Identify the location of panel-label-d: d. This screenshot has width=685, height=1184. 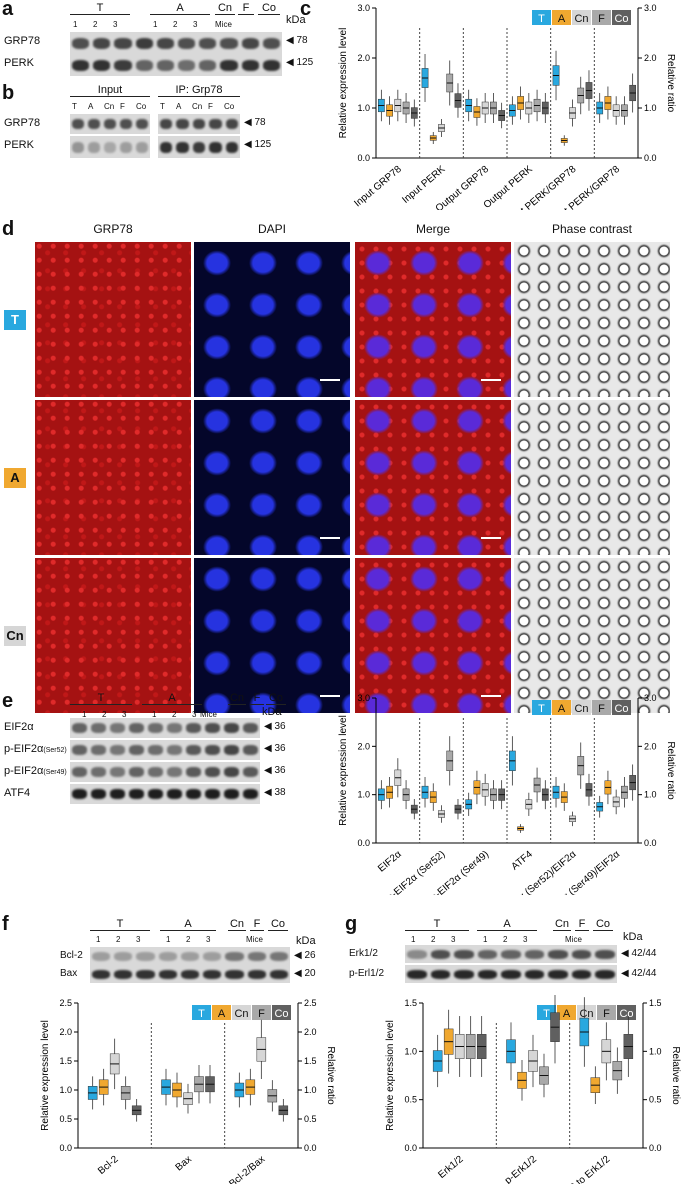
(8, 229).